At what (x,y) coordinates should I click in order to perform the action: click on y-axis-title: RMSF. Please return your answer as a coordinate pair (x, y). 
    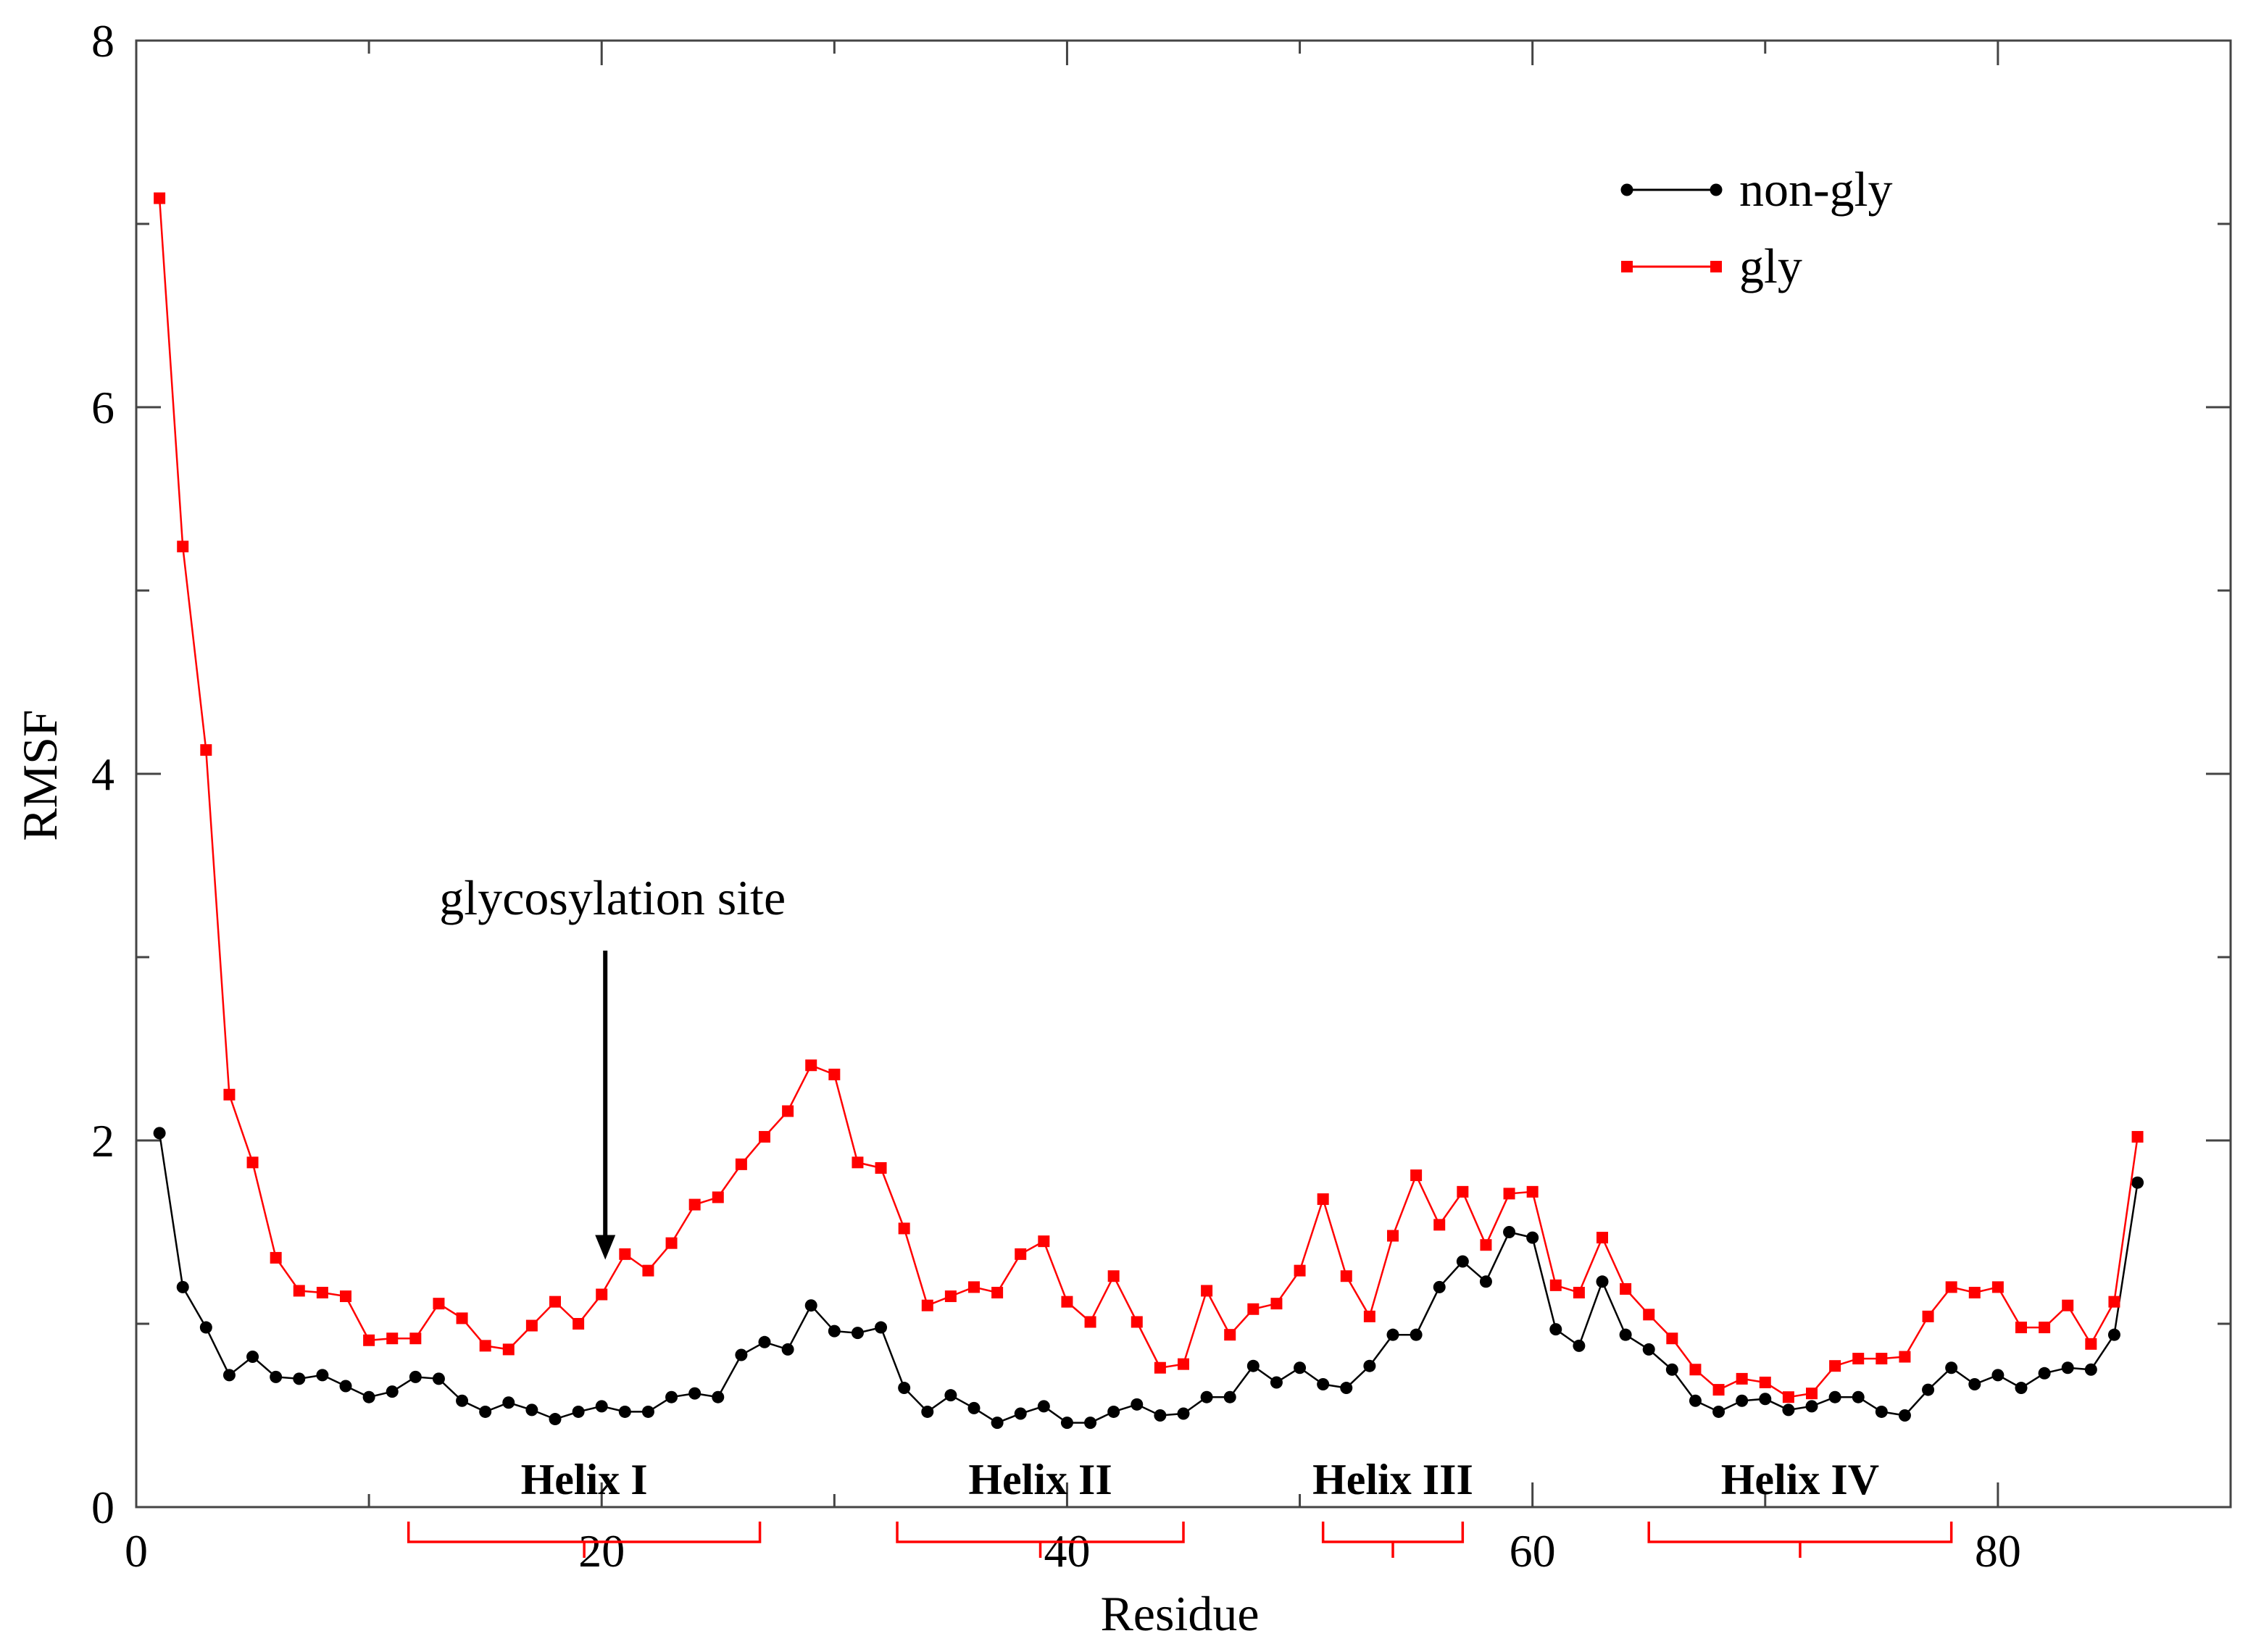
    Looking at the image, I should click on (40, 774).